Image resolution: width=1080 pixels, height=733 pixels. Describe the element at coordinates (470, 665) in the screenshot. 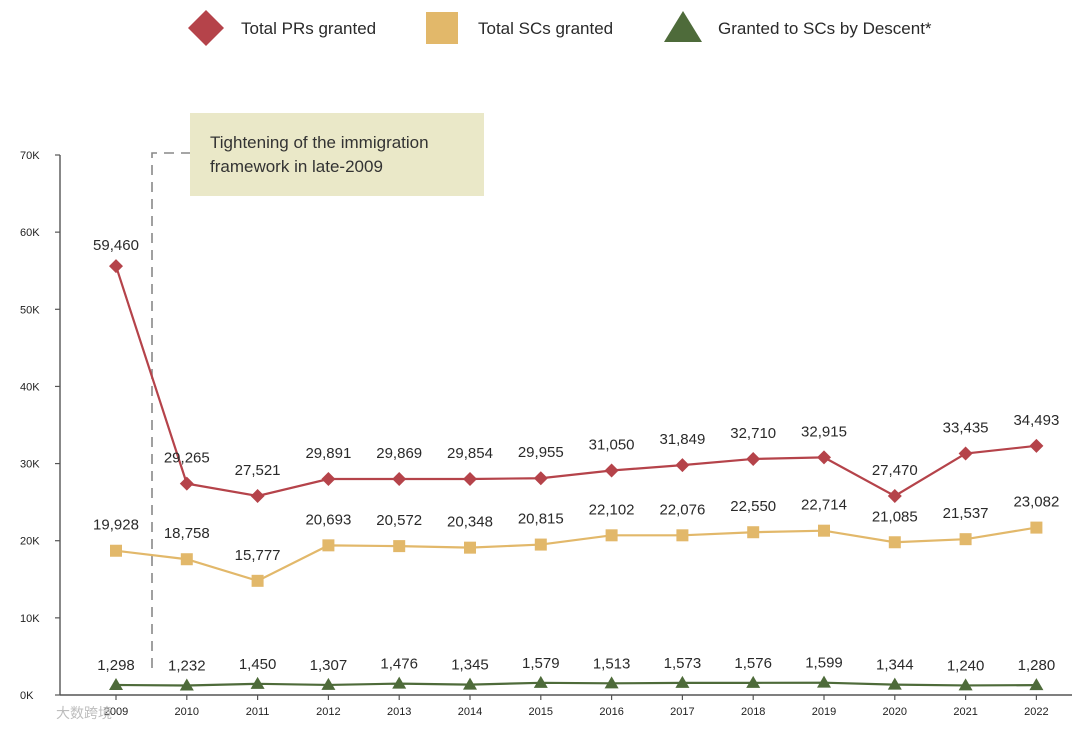

I see `data-label: 1,345` at that location.